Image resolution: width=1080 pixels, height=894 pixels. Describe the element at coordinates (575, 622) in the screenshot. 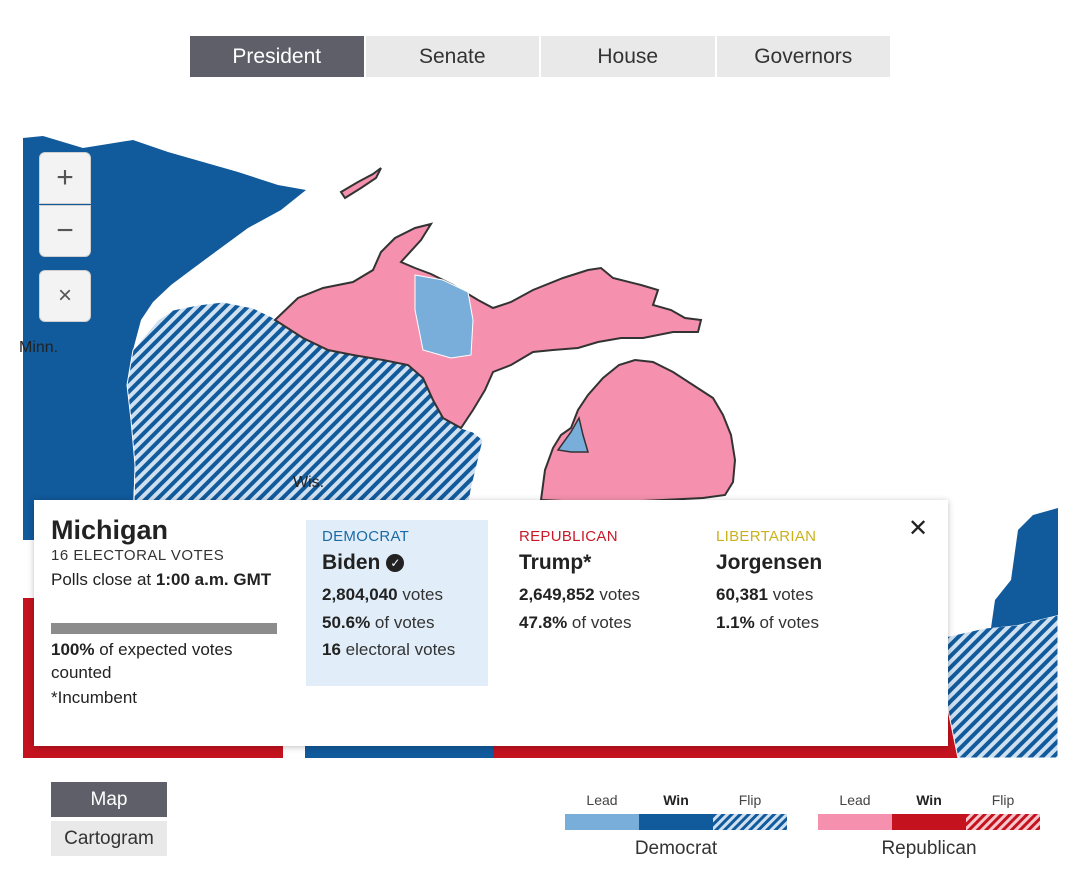

I see `candidate-percent: 47.8% of votes` at that location.